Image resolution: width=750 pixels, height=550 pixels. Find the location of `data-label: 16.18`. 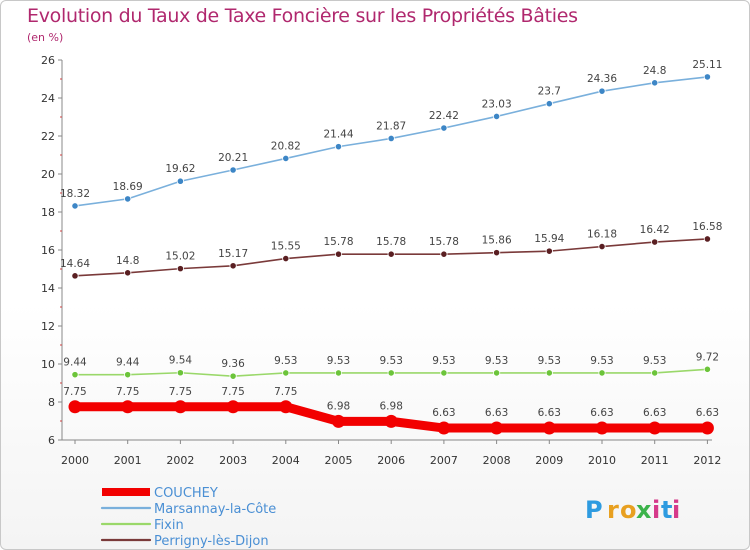

data-label: 16.18 is located at coordinates (602, 235).